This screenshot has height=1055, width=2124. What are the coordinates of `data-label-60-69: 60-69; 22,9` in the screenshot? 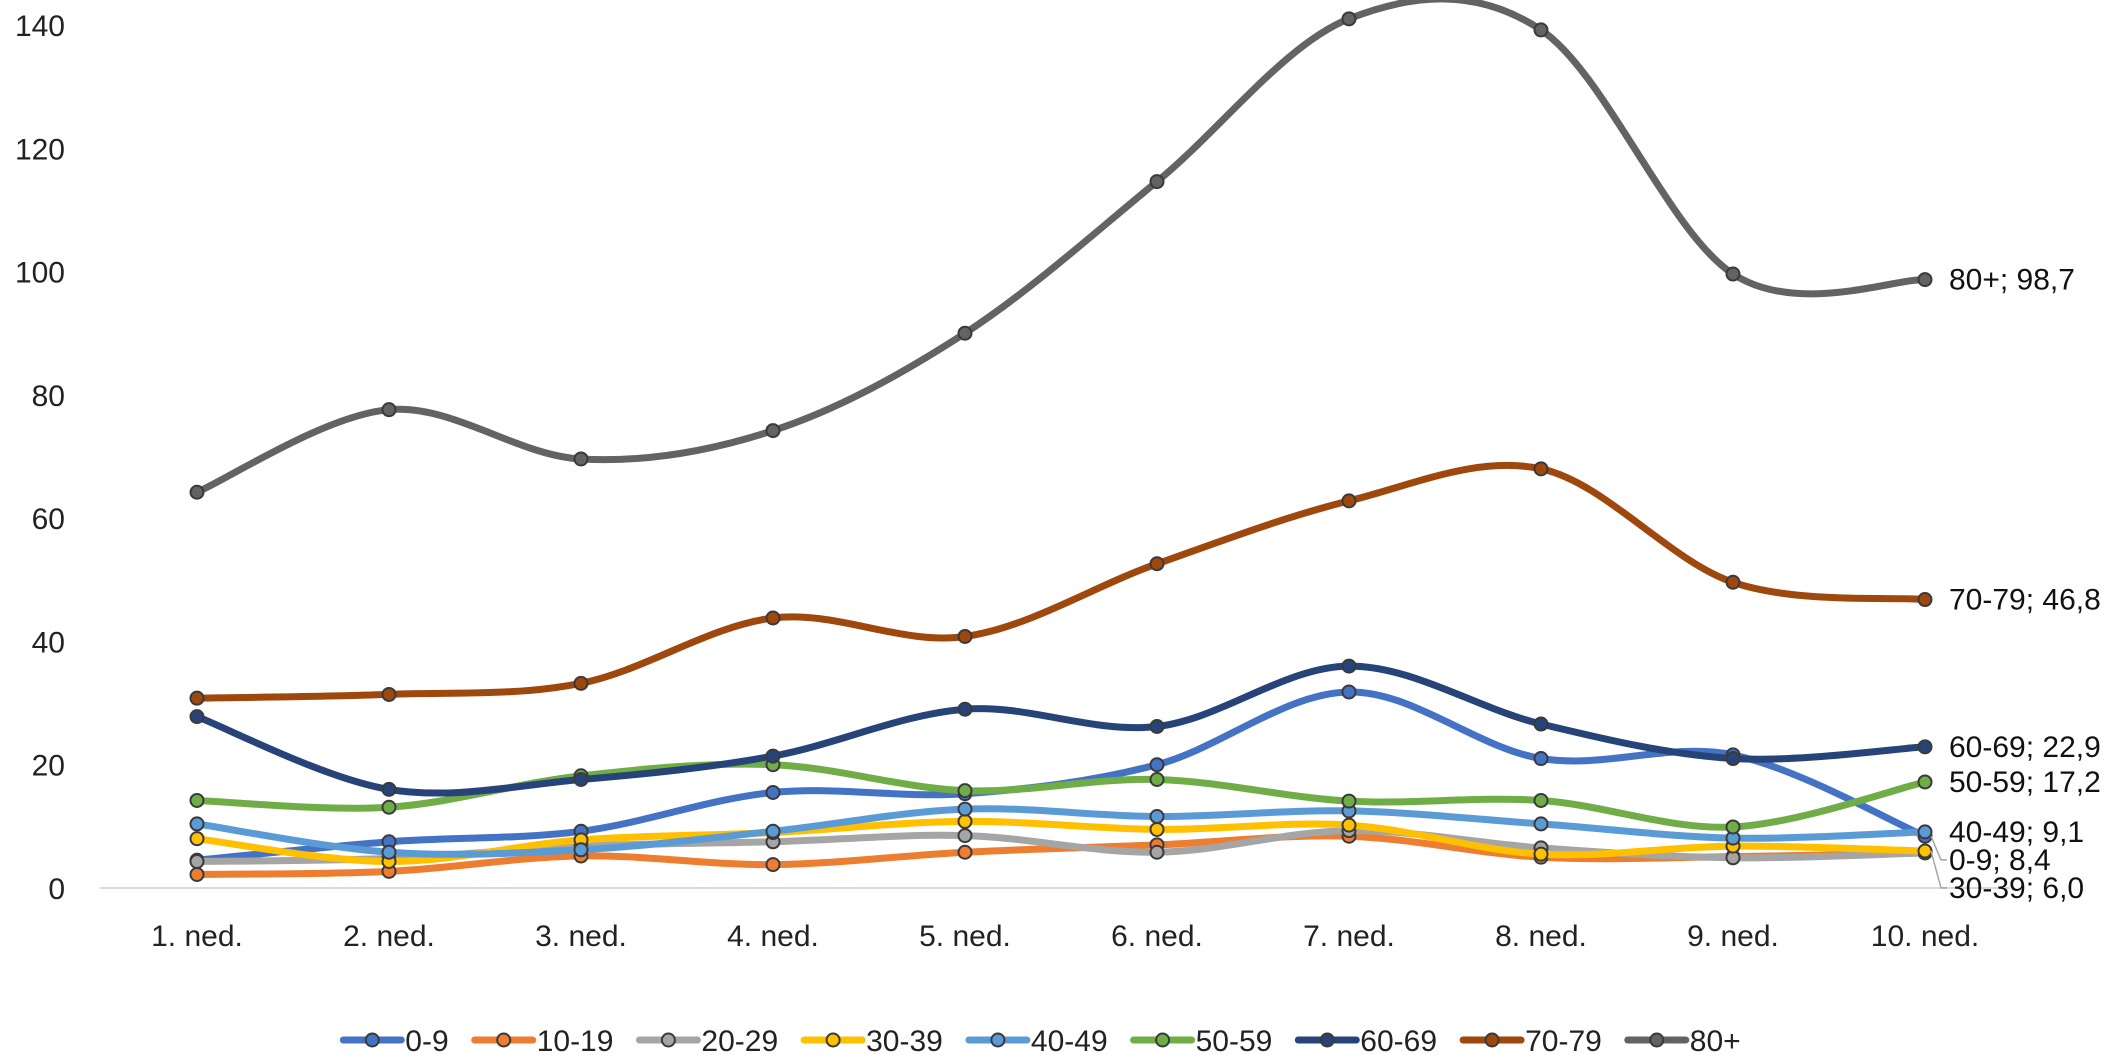 It's located at (2025, 747).